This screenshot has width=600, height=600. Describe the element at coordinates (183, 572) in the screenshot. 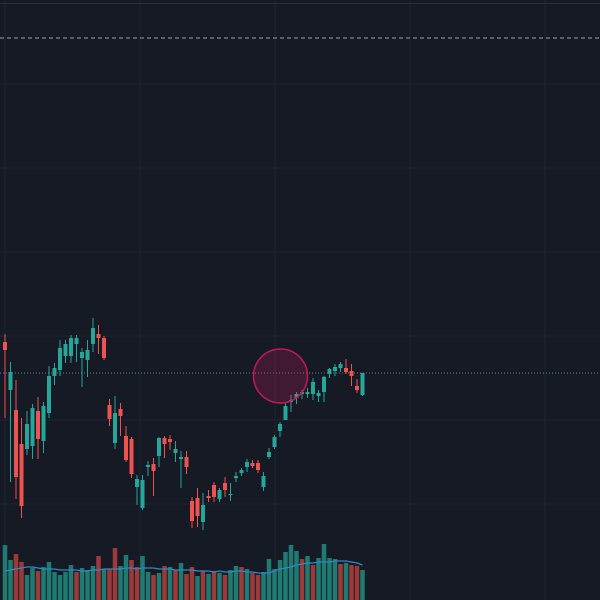

I see `volume-bars` at that location.